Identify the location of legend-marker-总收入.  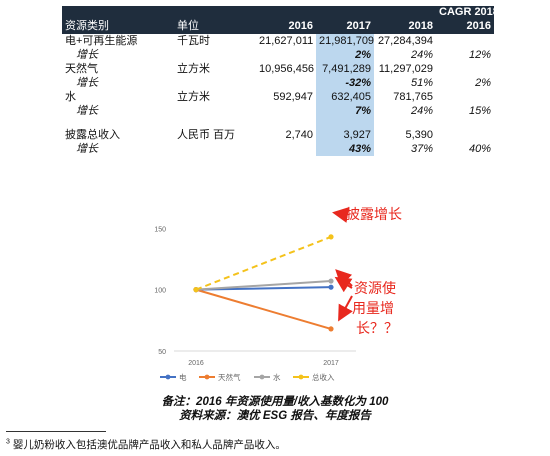
(301, 377).